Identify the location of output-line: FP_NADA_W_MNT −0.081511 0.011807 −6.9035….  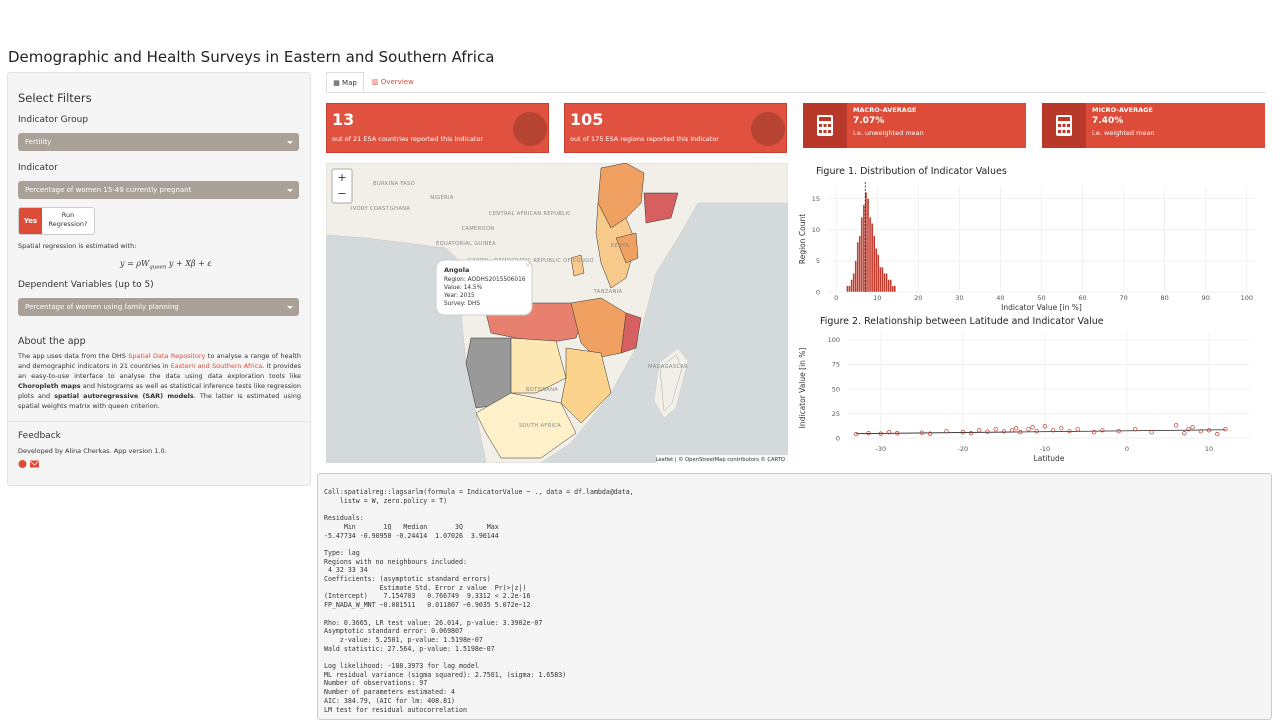
(427, 605).